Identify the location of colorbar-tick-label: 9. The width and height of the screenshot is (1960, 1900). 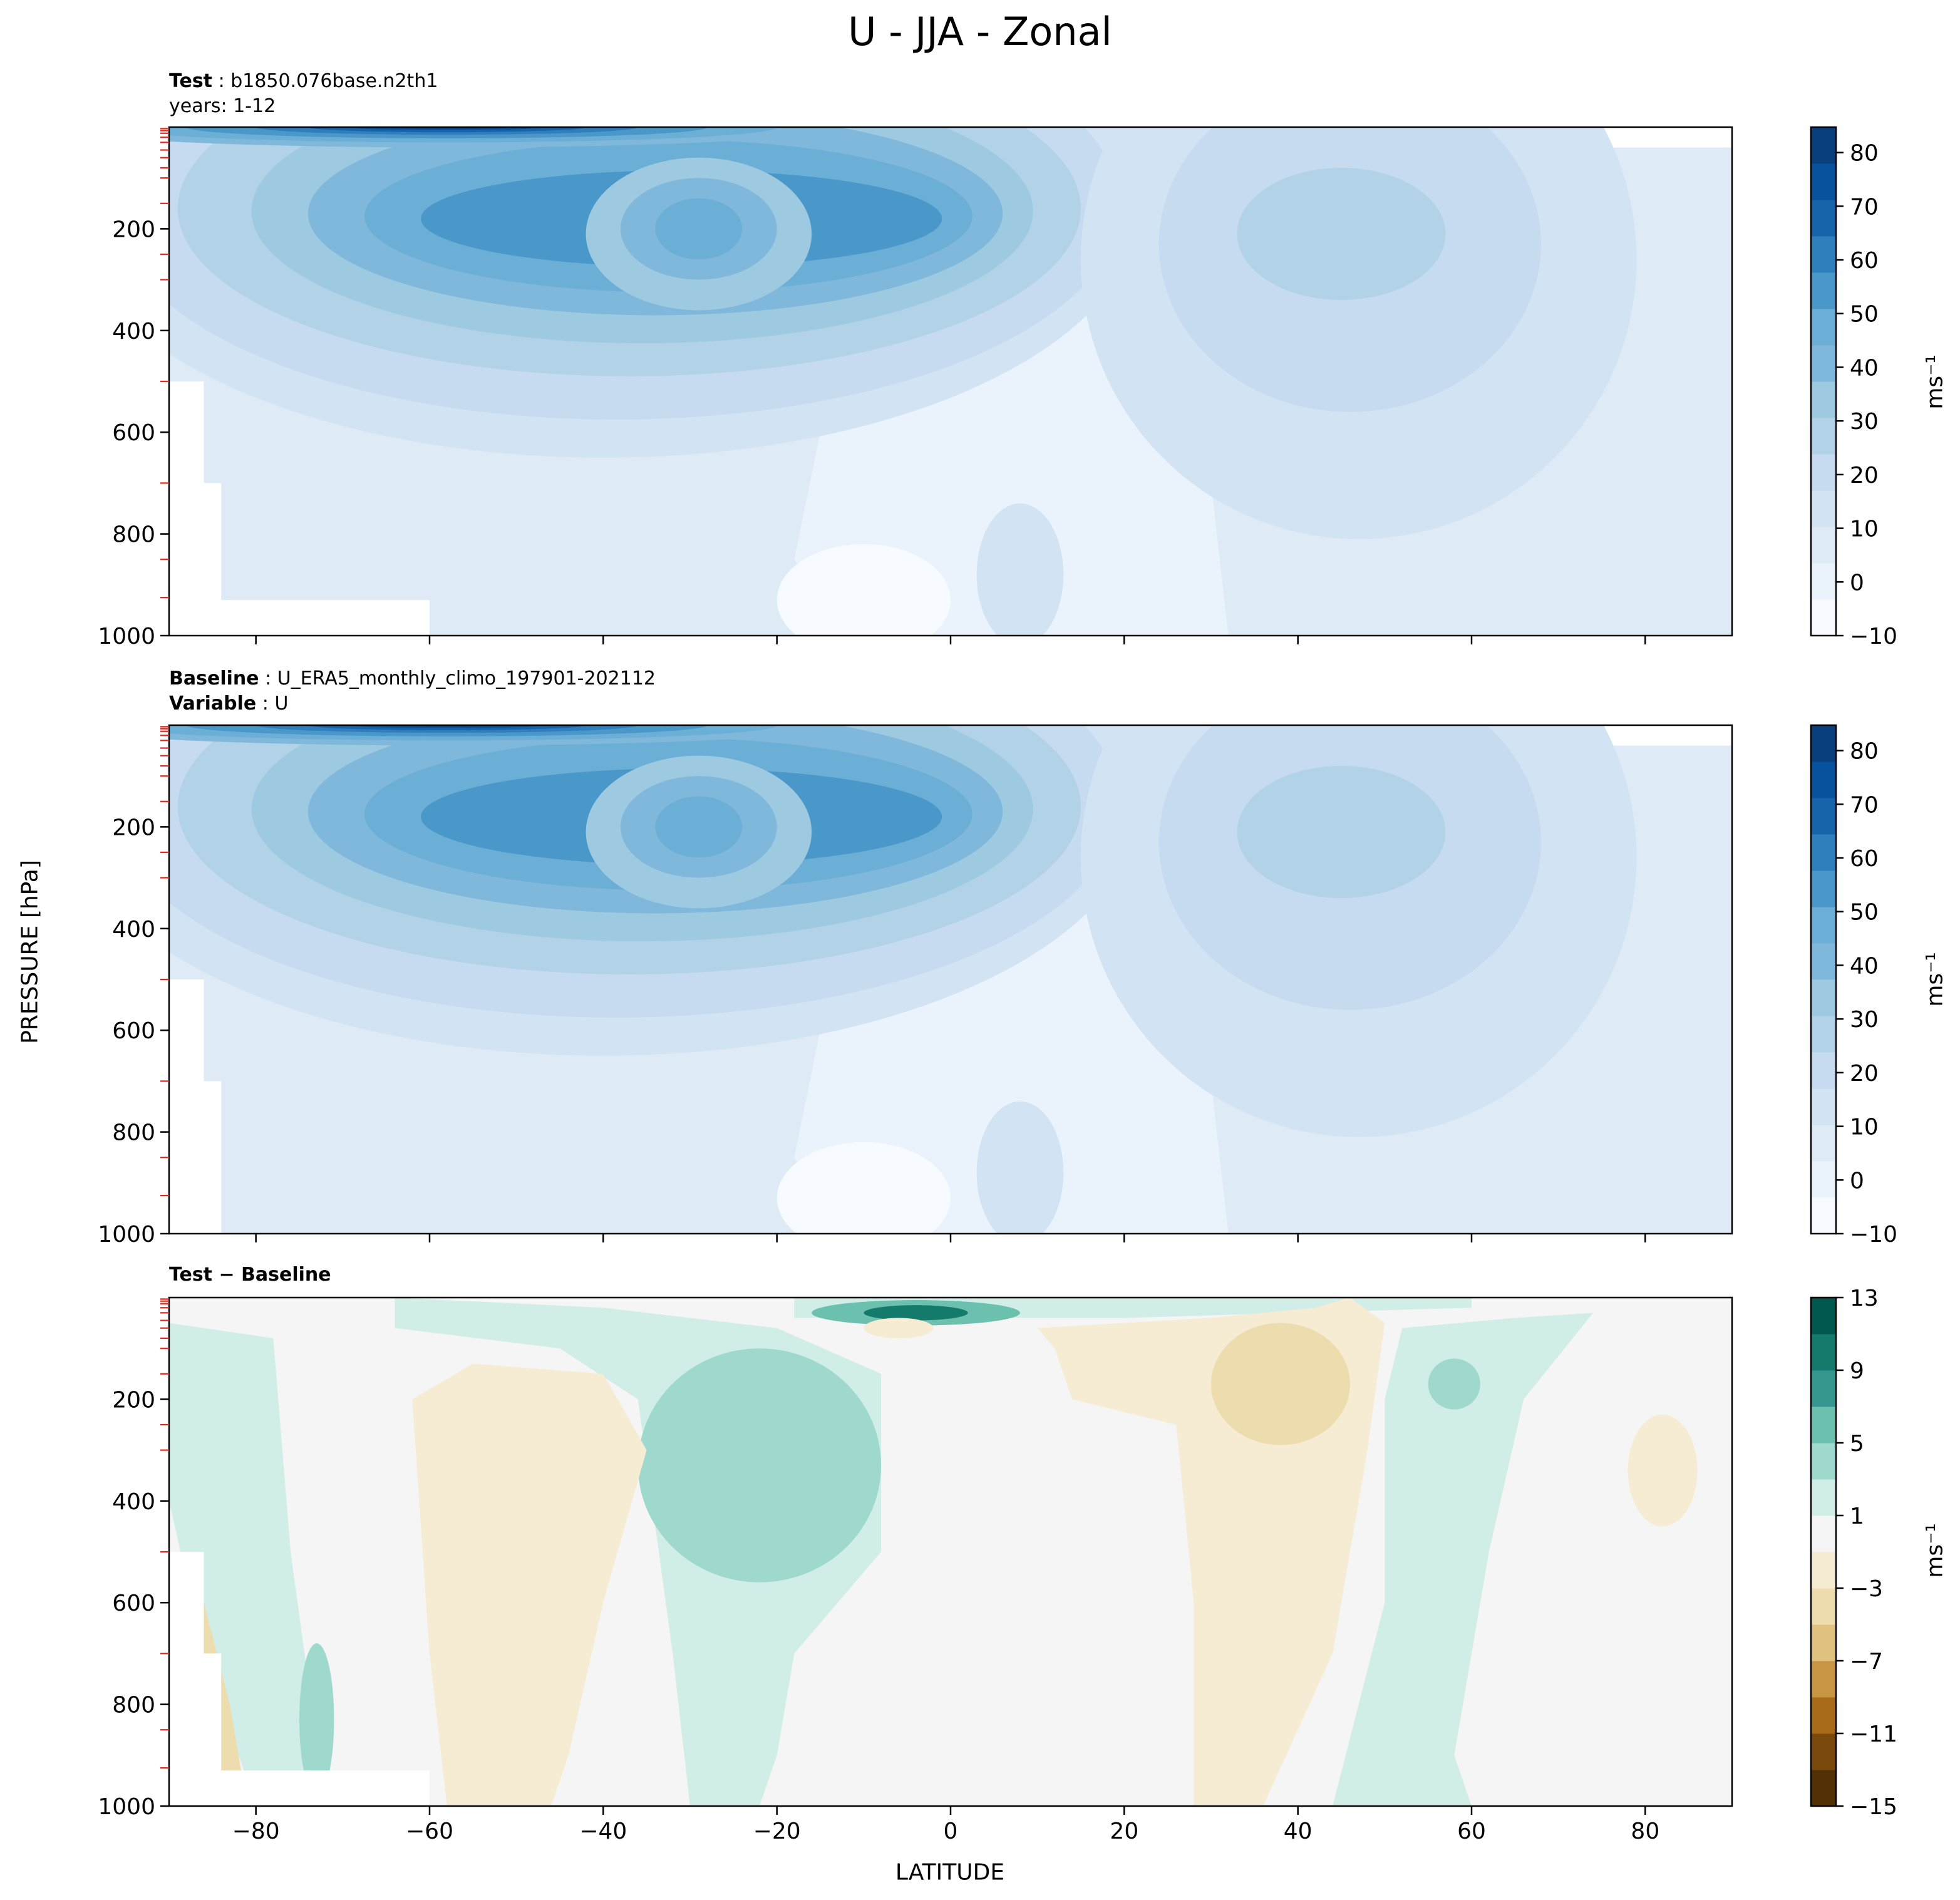
(1857, 1371).